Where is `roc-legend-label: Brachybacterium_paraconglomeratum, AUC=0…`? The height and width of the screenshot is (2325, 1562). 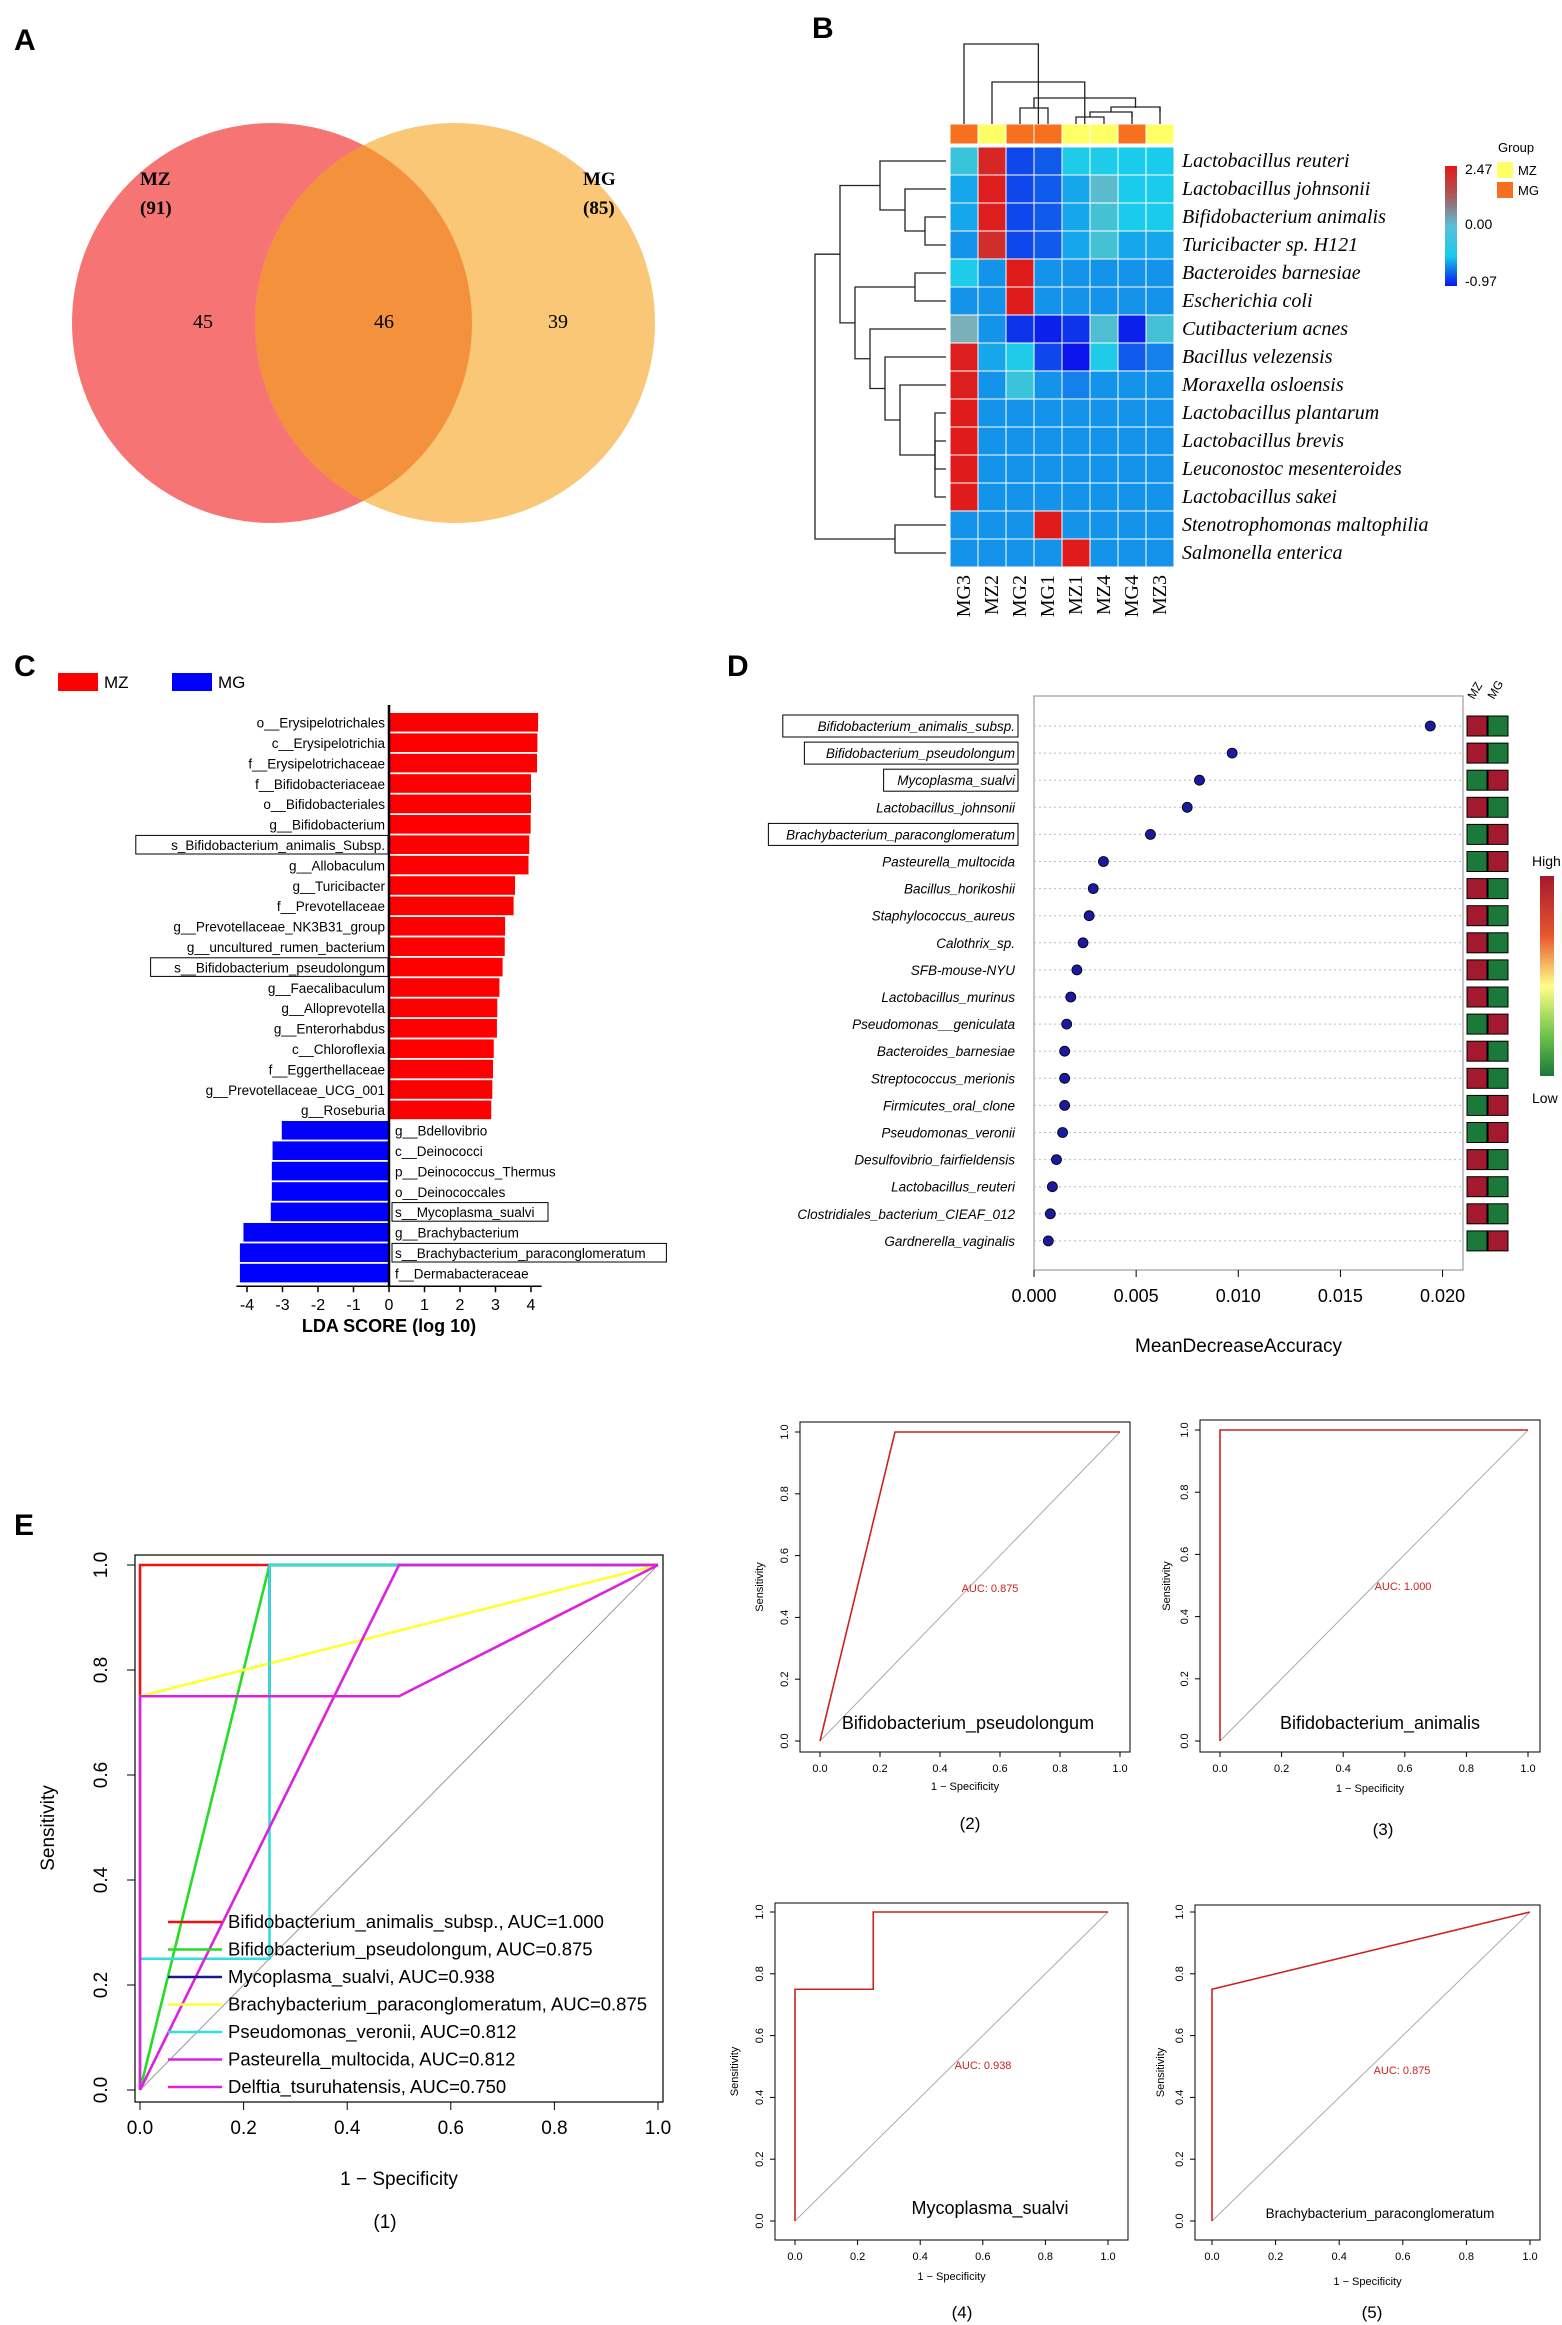 roc-legend-label: Brachybacterium_paraconglomeratum, AUC=0… is located at coordinates (437, 2005).